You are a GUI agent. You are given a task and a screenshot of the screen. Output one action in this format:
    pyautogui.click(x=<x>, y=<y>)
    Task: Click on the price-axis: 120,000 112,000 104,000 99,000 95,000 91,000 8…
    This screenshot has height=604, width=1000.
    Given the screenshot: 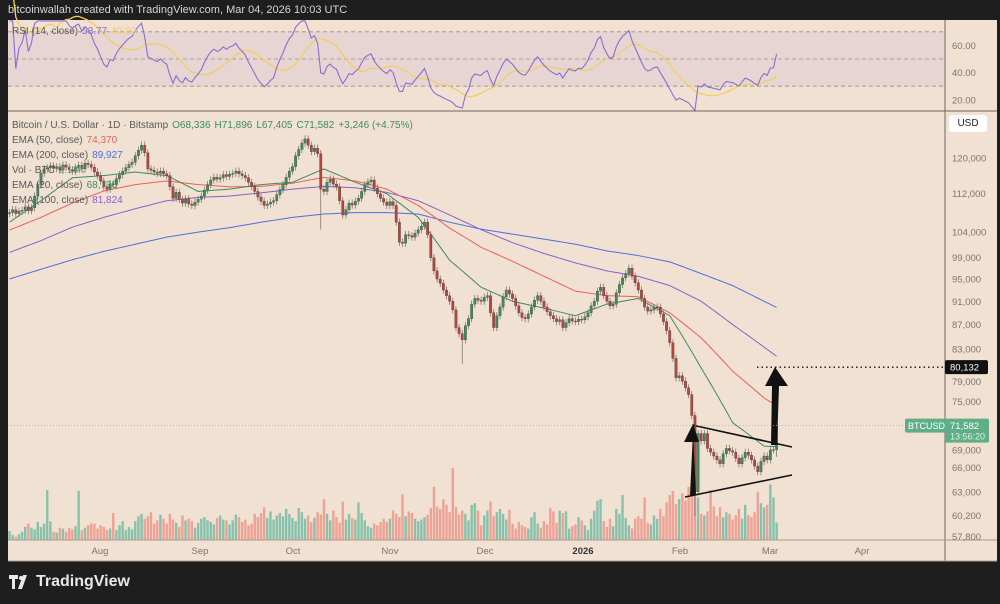 What is the action you would take?
    pyautogui.click(x=969, y=348)
    